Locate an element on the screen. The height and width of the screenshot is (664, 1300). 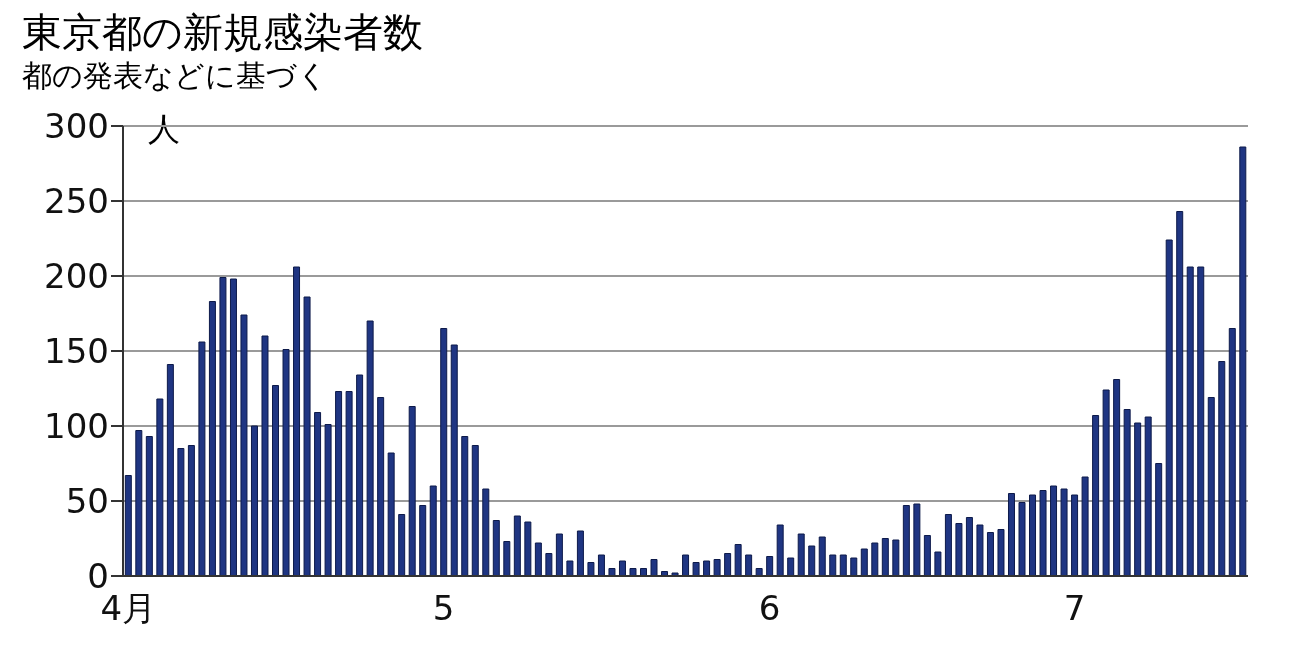
y-tick-label: 150 is located at coordinates (76, 351).